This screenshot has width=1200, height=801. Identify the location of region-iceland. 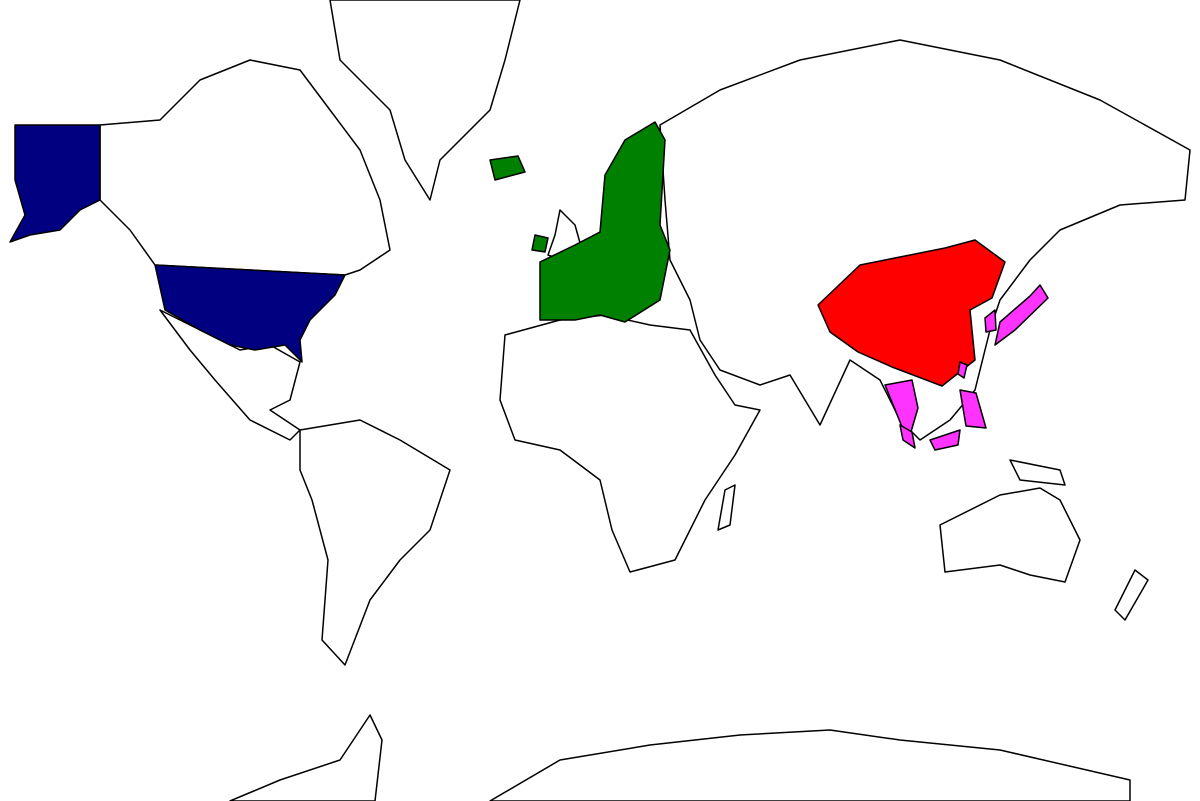
(507, 168).